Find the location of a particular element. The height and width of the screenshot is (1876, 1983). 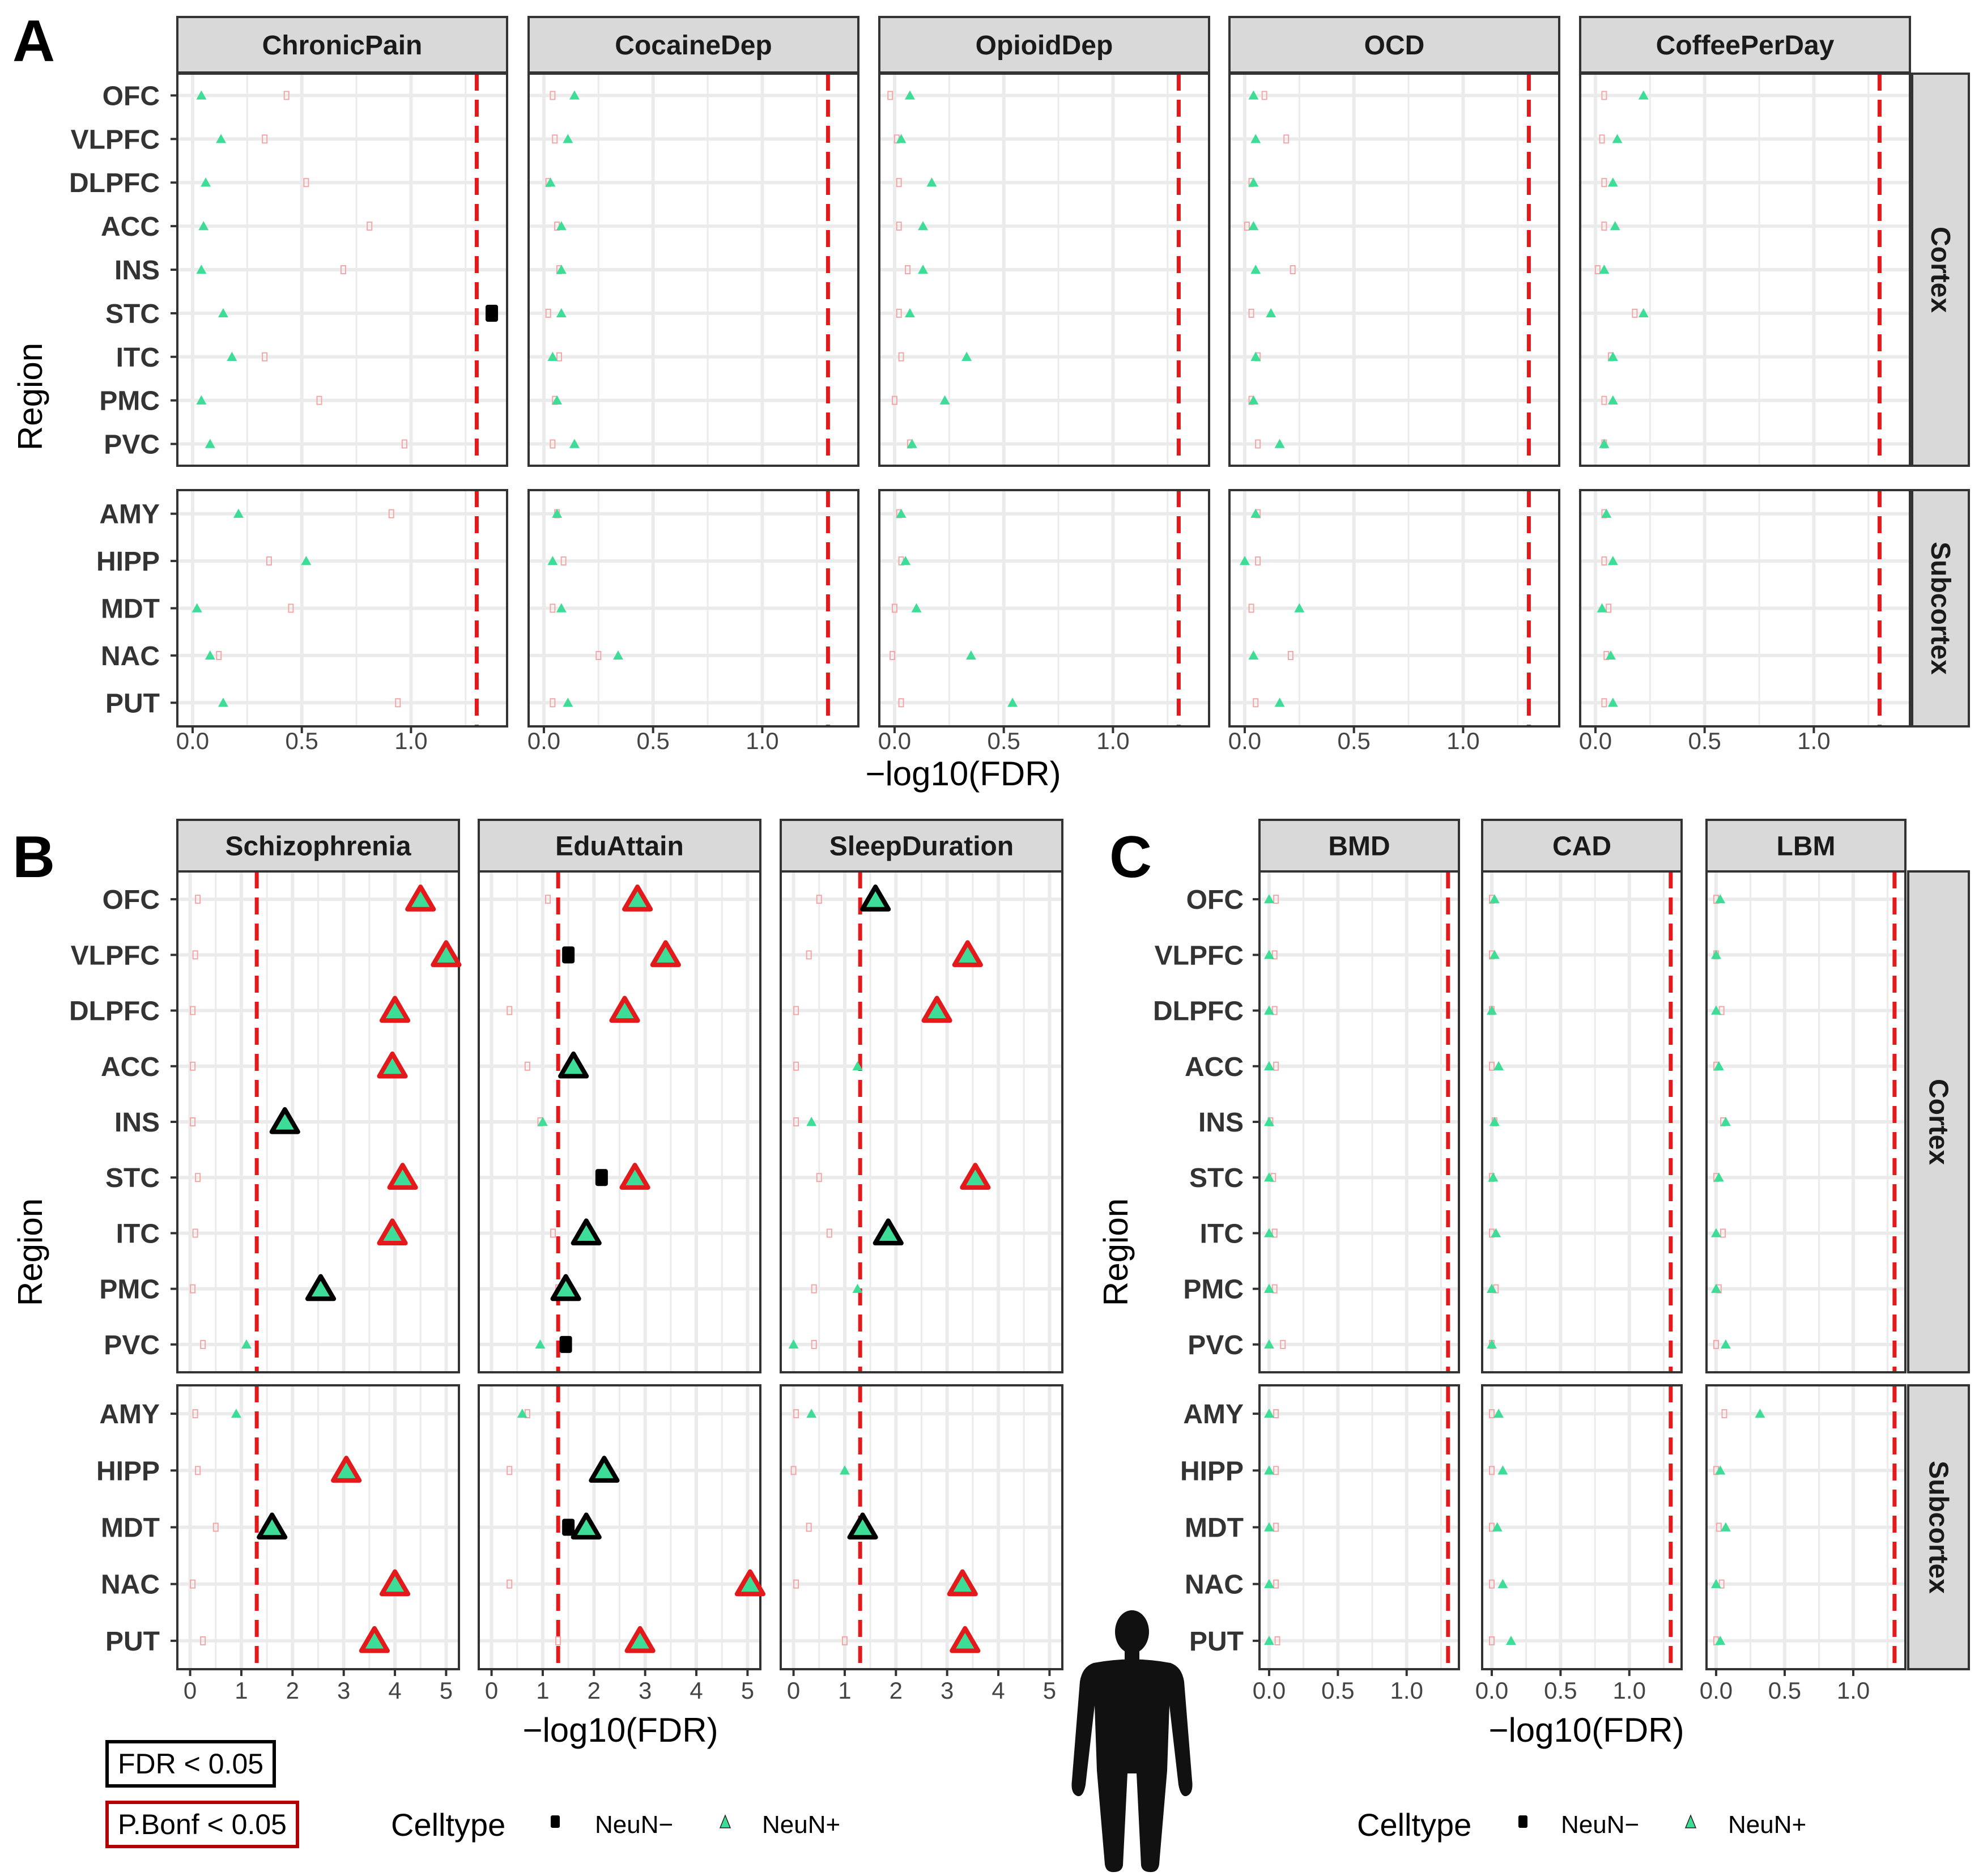

x-tick-label: 0 is located at coordinates (491, 1690).